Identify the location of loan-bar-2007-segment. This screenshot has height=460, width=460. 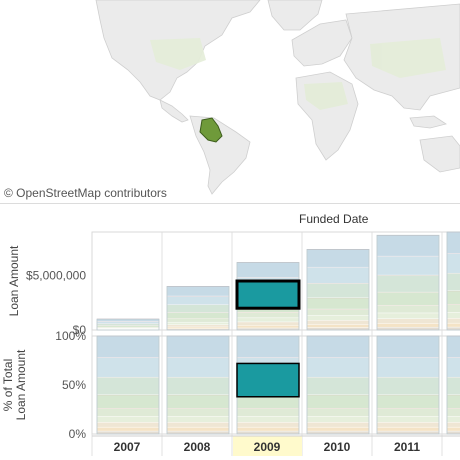
(128, 322).